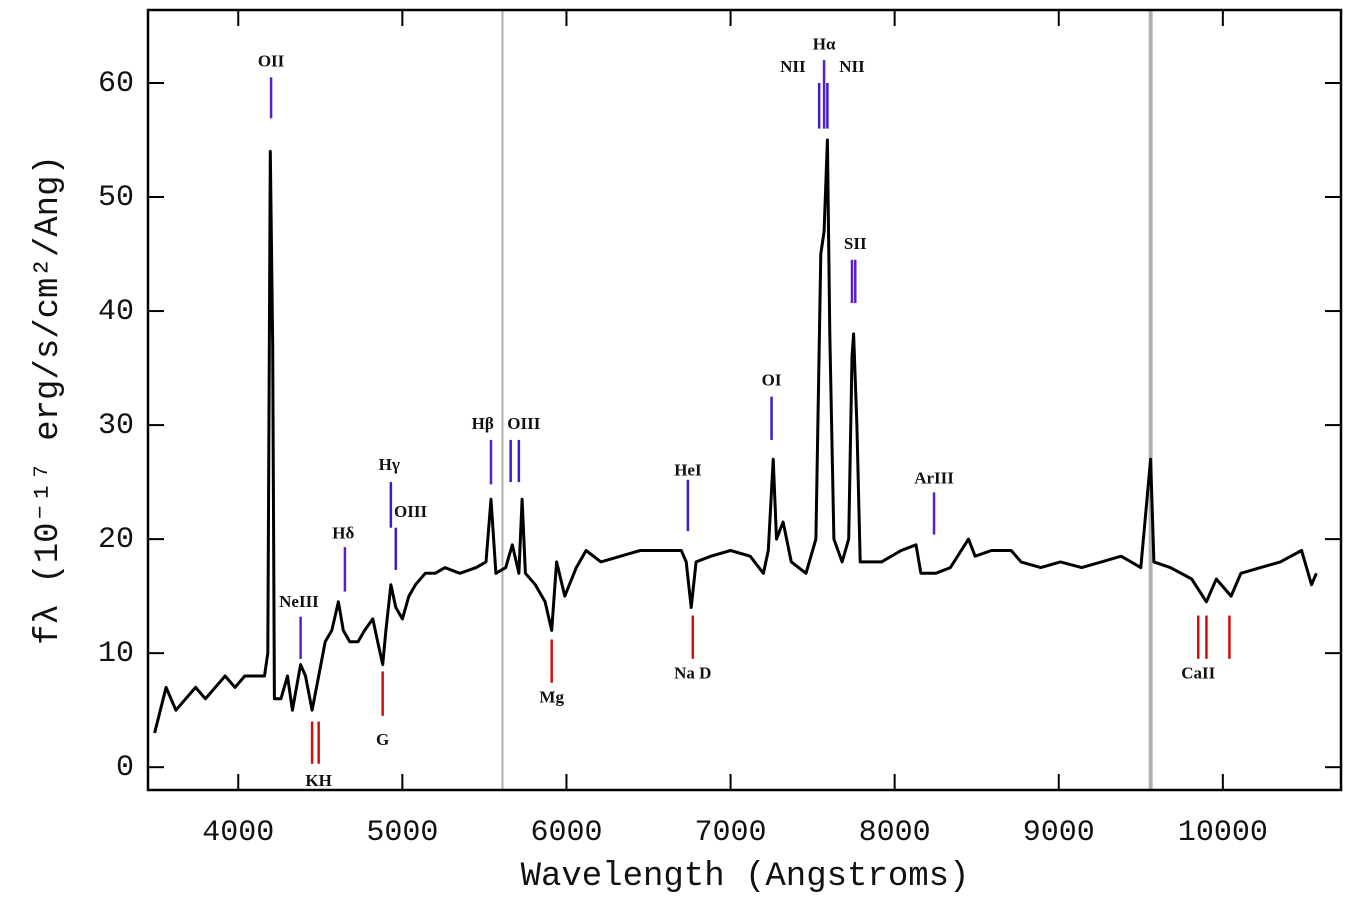 Image resolution: width=1371 pixels, height=908 pixels. Describe the element at coordinates (566, 833) in the screenshot. I see `x-tick-label: 6000` at that location.